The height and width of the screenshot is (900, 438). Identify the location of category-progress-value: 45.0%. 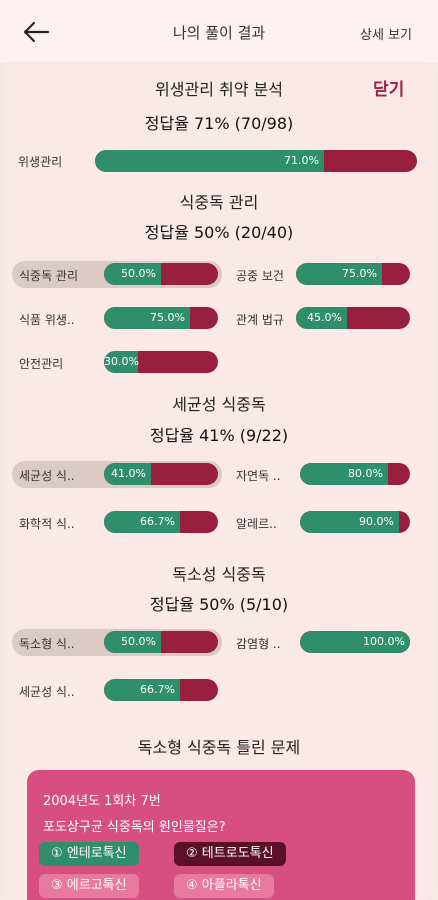
(324, 317).